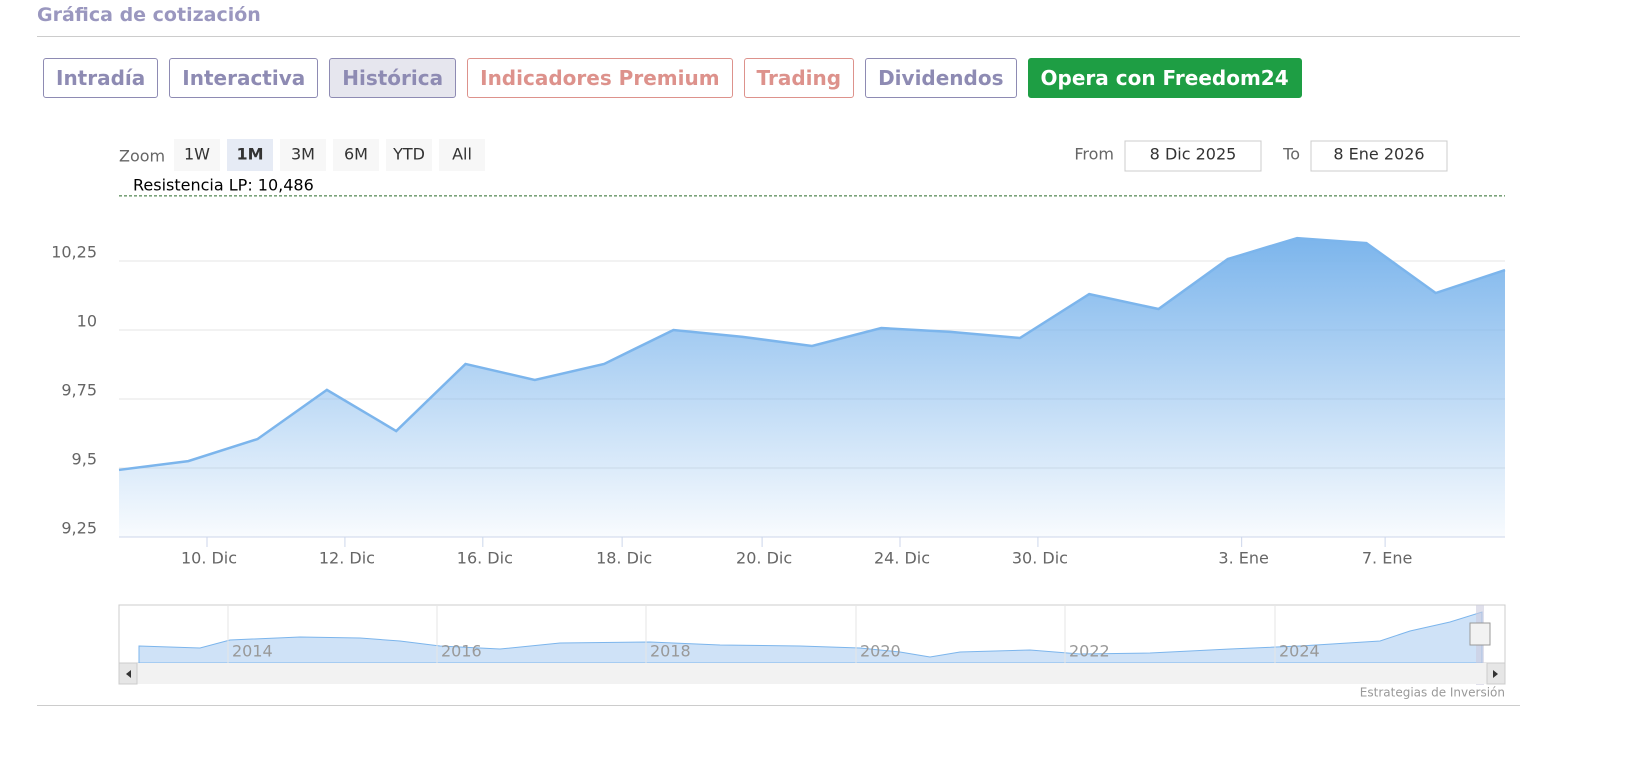 This screenshot has width=1625, height=759. I want to click on zoom-button-label: 6M, so click(356, 154).